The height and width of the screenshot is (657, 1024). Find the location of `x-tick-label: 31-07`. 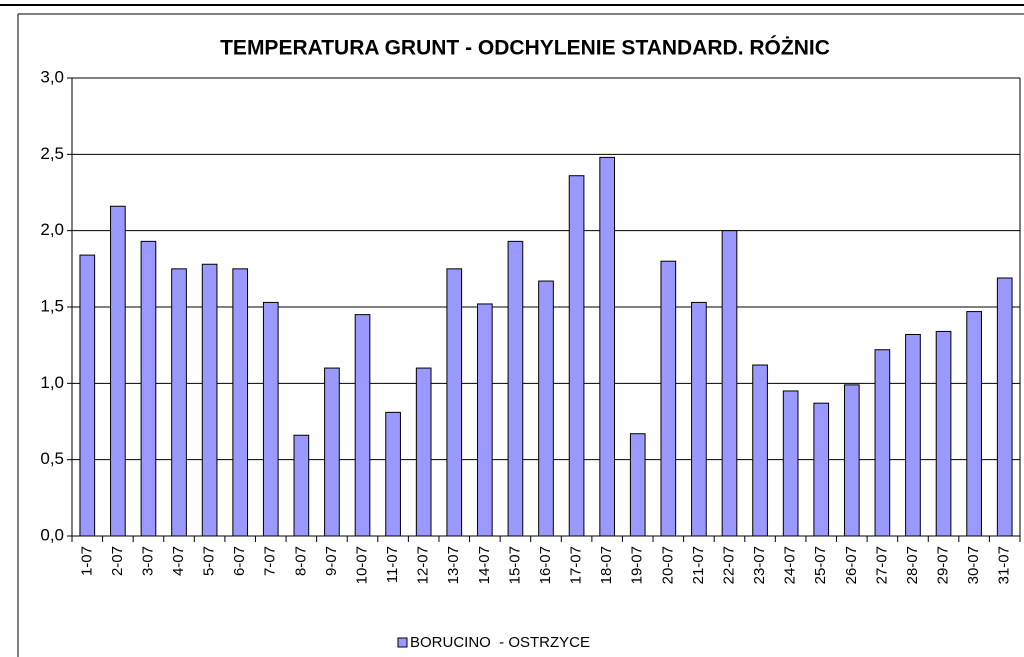

x-tick-label: 31-07 is located at coordinates (1004, 565).